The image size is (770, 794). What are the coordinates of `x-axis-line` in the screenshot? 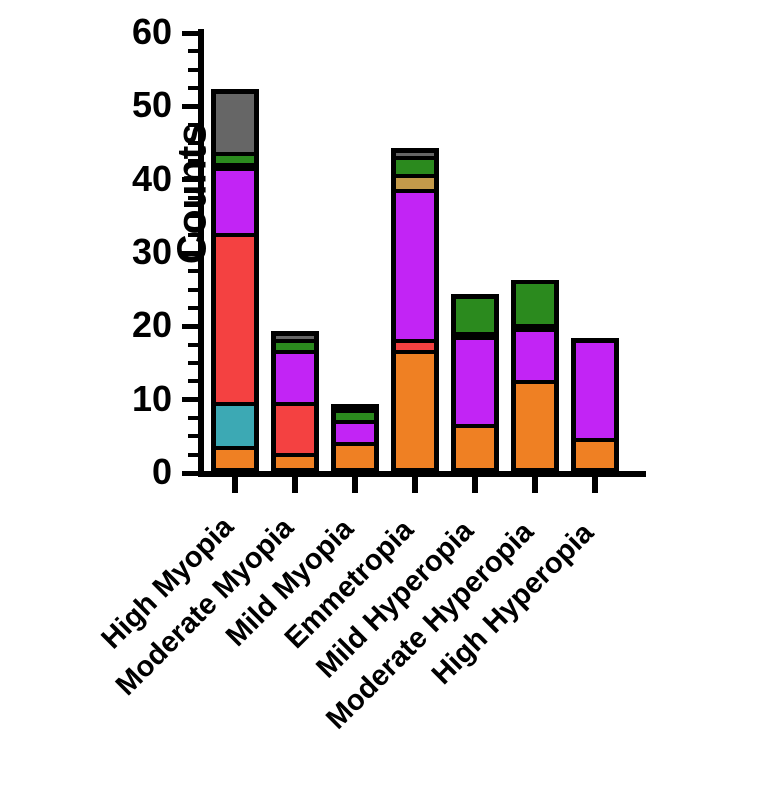 It's located at (422, 474).